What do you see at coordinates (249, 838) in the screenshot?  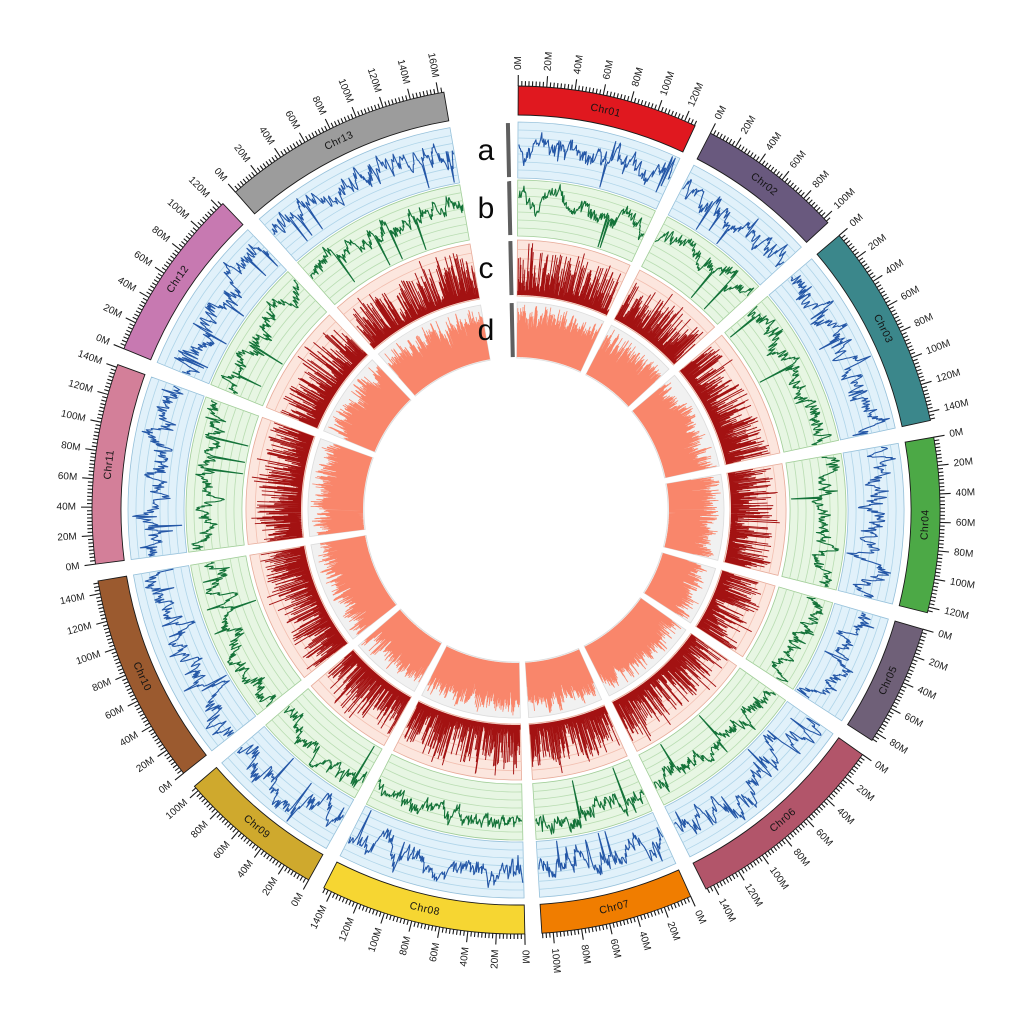 I see `tick-marks-Chr09` at bounding box center [249, 838].